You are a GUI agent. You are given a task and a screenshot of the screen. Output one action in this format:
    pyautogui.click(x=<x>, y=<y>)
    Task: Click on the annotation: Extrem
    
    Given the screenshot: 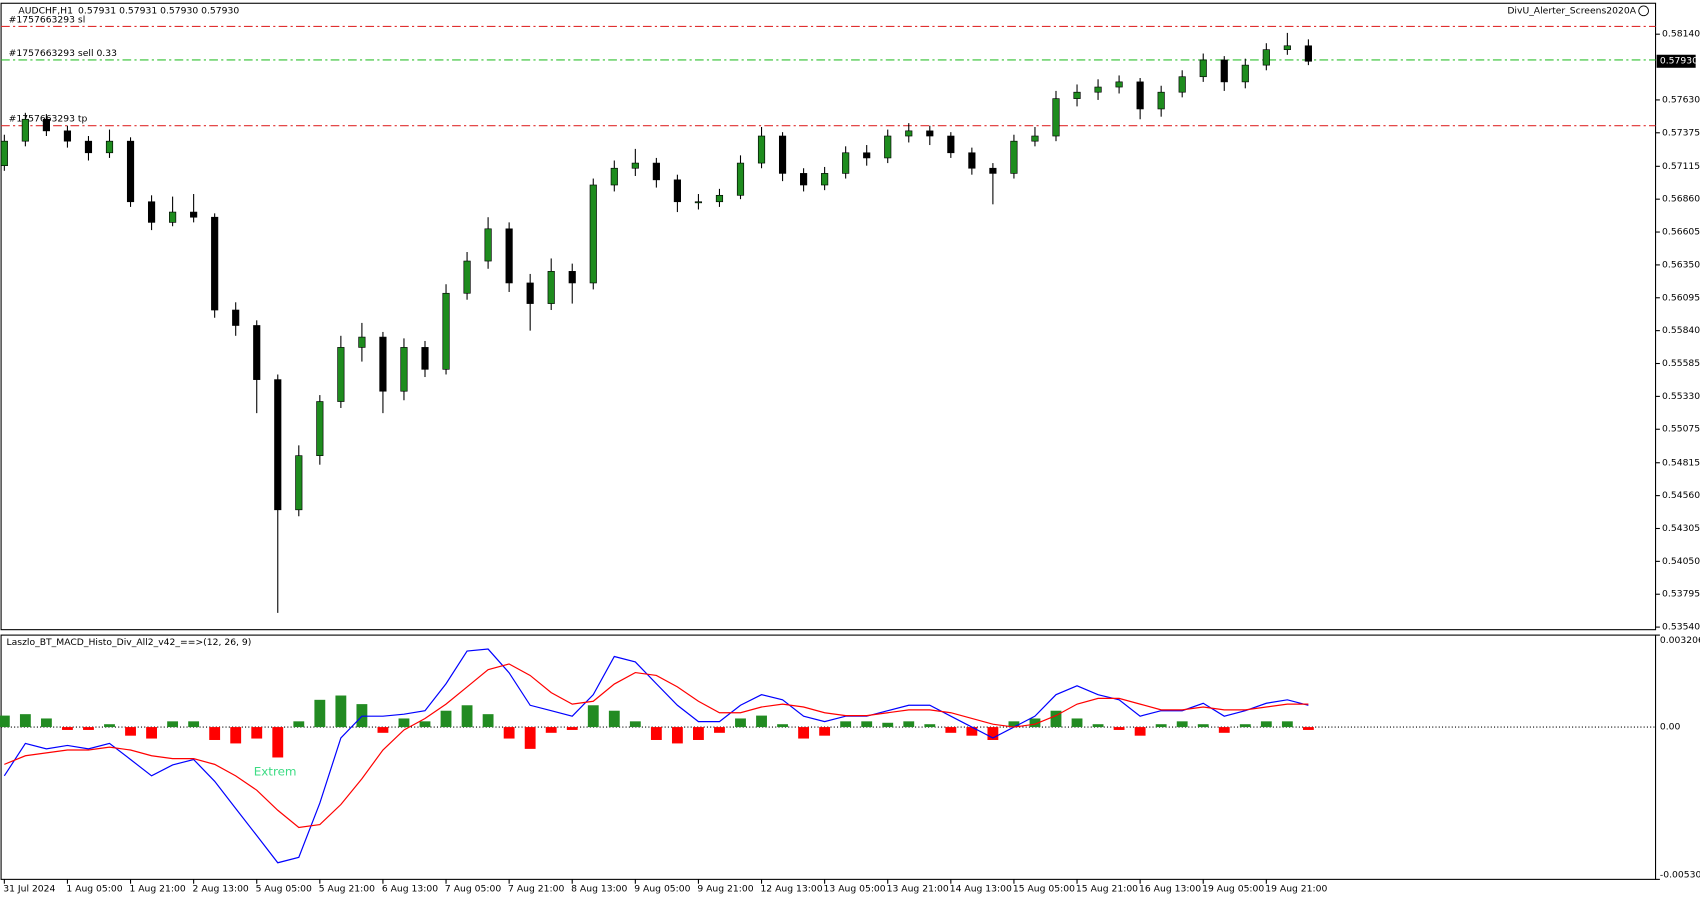 What is the action you would take?
    pyautogui.click(x=275, y=771)
    